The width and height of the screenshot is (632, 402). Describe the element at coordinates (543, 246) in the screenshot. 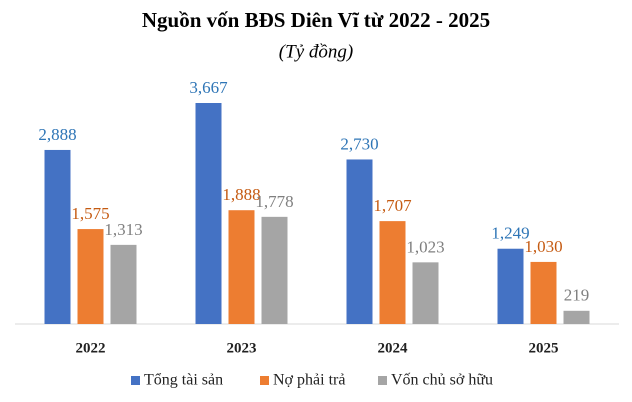

I see `data-label: 1,030` at that location.